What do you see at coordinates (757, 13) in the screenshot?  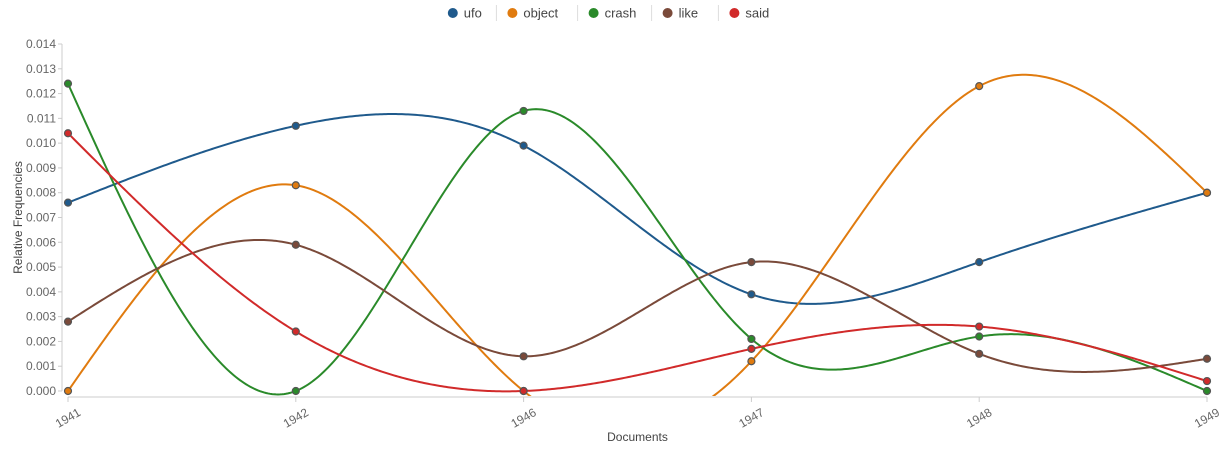 I see `legend-label: said` at bounding box center [757, 13].